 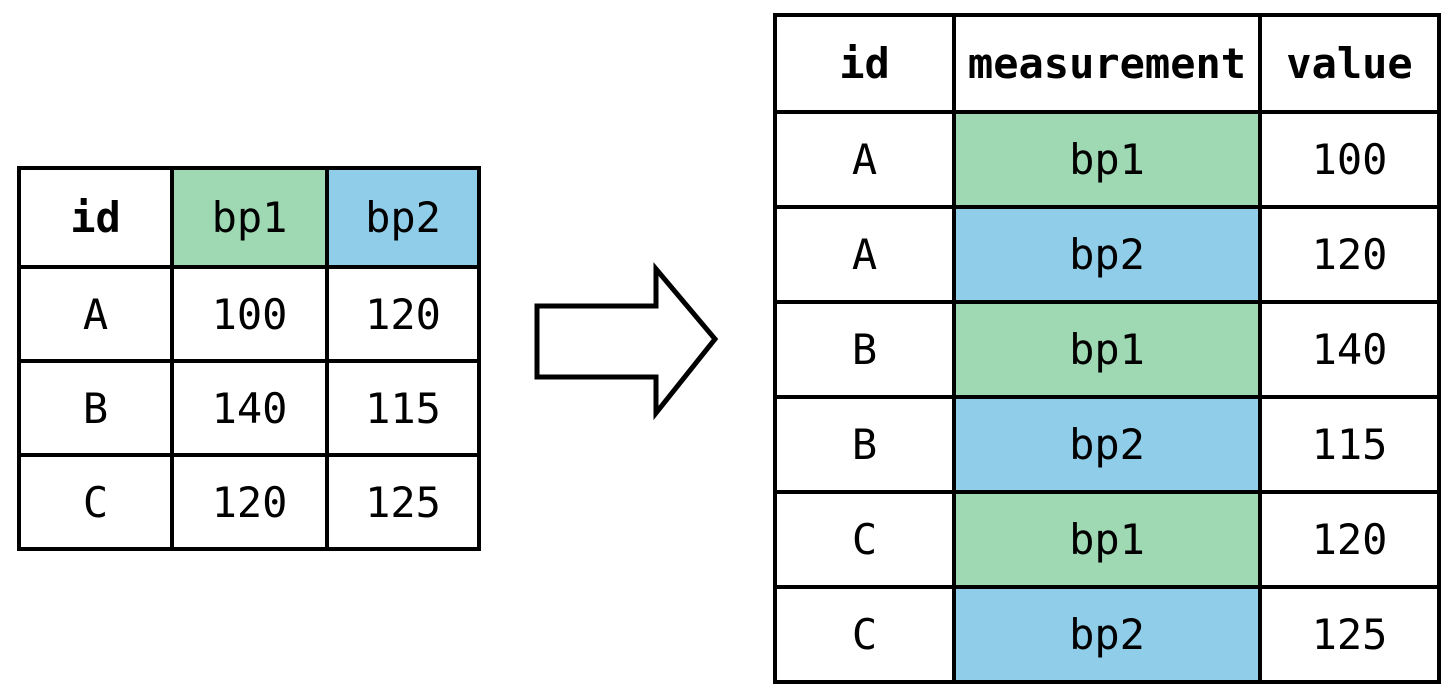 I want to click on transform-arrow, so click(x=626, y=341).